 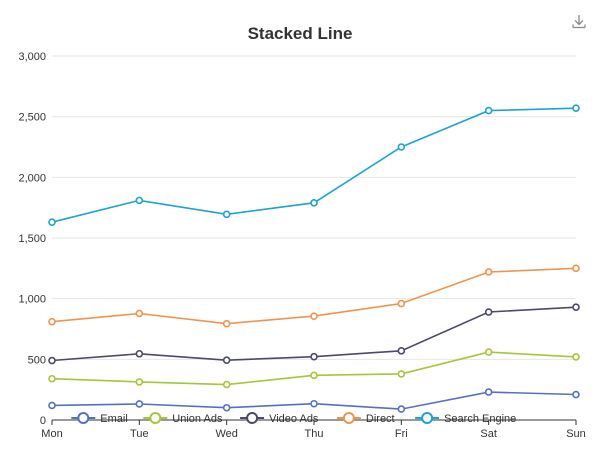 I want to click on x-axis-ticks: Mon Tue Wed Thu Fri Sat Sun, so click(x=313, y=429).